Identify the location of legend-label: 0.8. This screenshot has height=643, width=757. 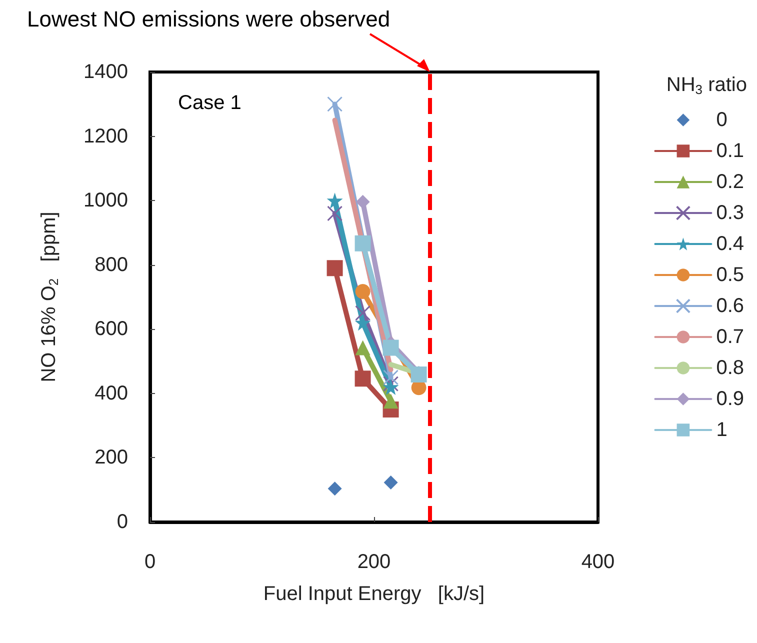
(730, 368).